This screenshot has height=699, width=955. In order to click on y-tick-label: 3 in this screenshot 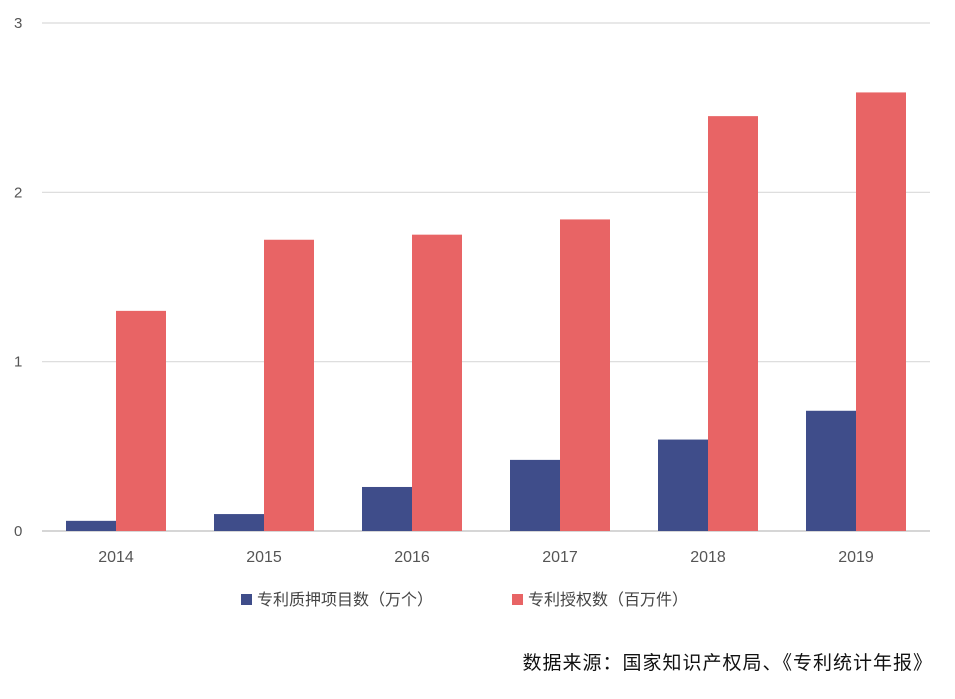, I will do `click(18, 23)`.